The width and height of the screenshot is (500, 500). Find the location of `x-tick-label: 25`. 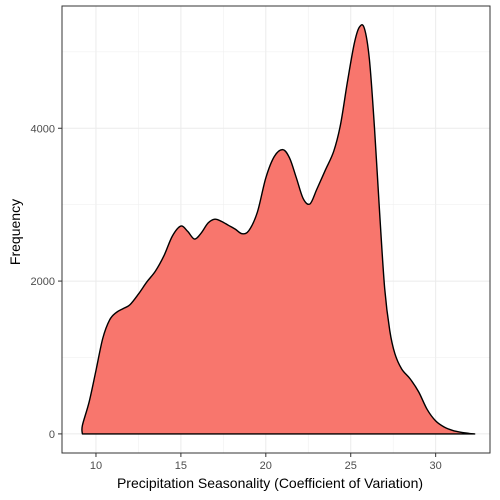

x-tick-label: 25 is located at coordinates (351, 466).